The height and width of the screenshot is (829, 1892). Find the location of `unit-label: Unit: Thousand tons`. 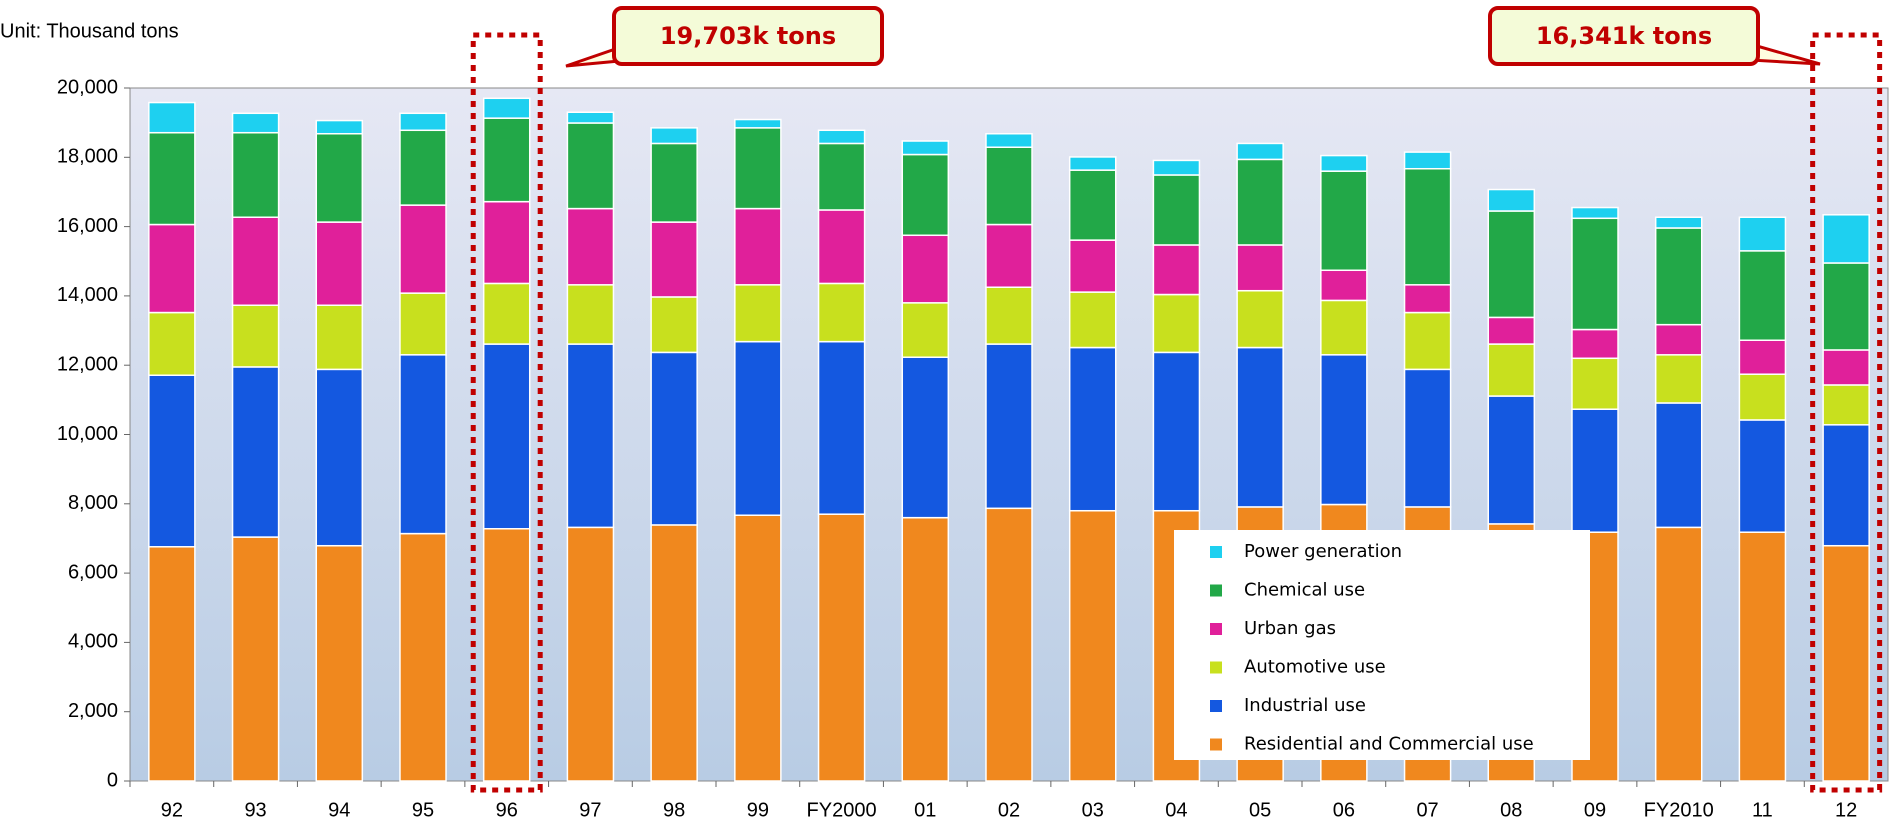

unit-label: Unit: Thousand tons is located at coordinates (89, 31).